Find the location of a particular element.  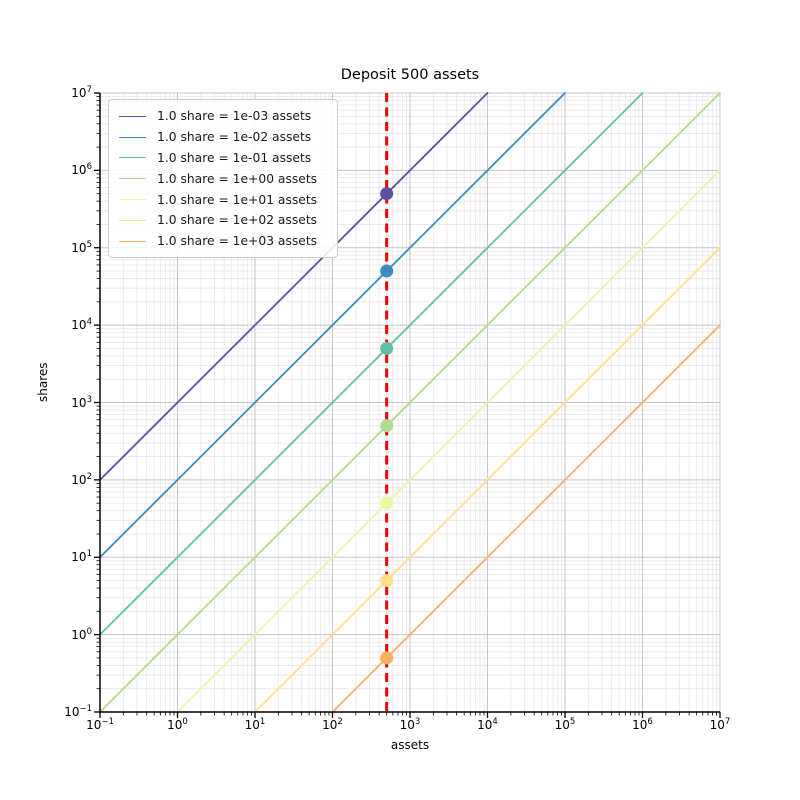

y-tick-label: 10⁶ is located at coordinates (81, 170).